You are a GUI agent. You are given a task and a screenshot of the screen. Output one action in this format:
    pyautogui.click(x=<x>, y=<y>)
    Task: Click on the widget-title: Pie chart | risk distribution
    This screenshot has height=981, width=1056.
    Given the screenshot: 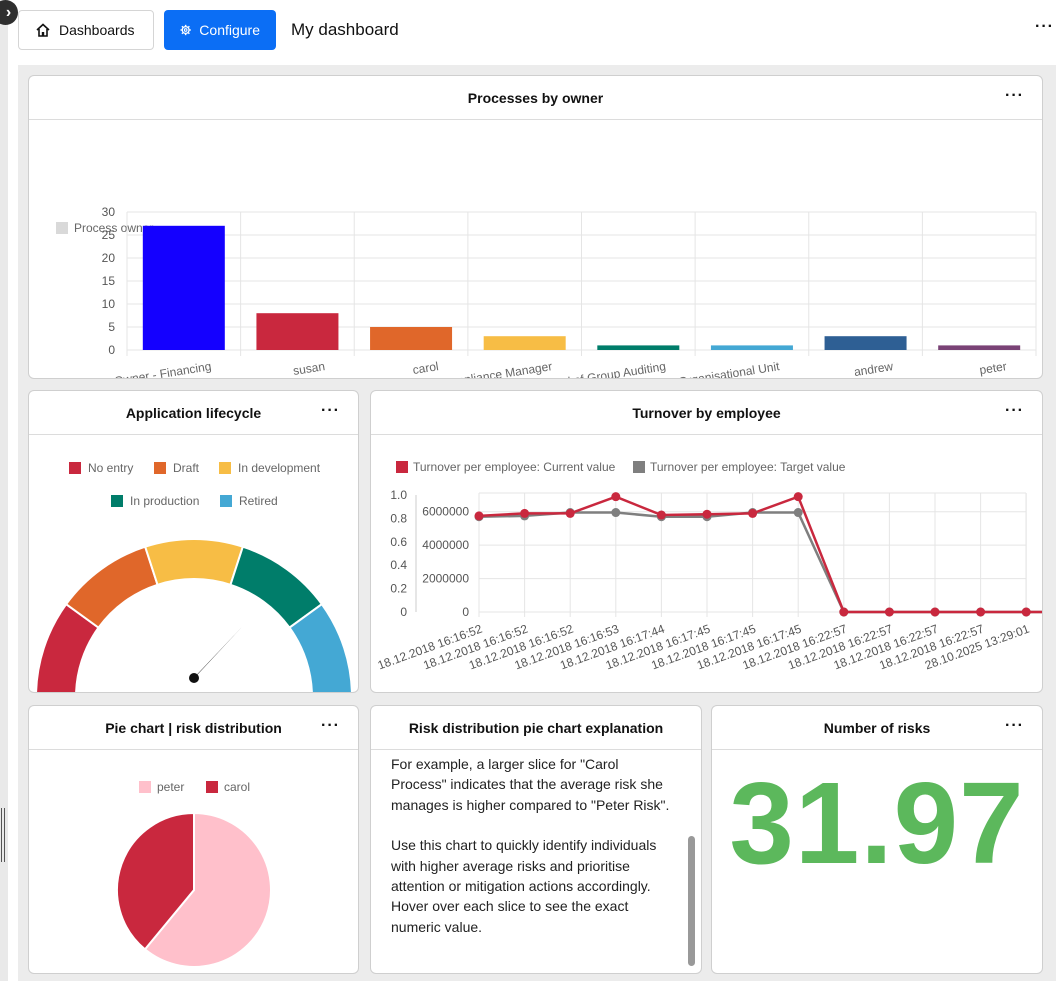 What is the action you would take?
    pyautogui.click(x=193, y=727)
    